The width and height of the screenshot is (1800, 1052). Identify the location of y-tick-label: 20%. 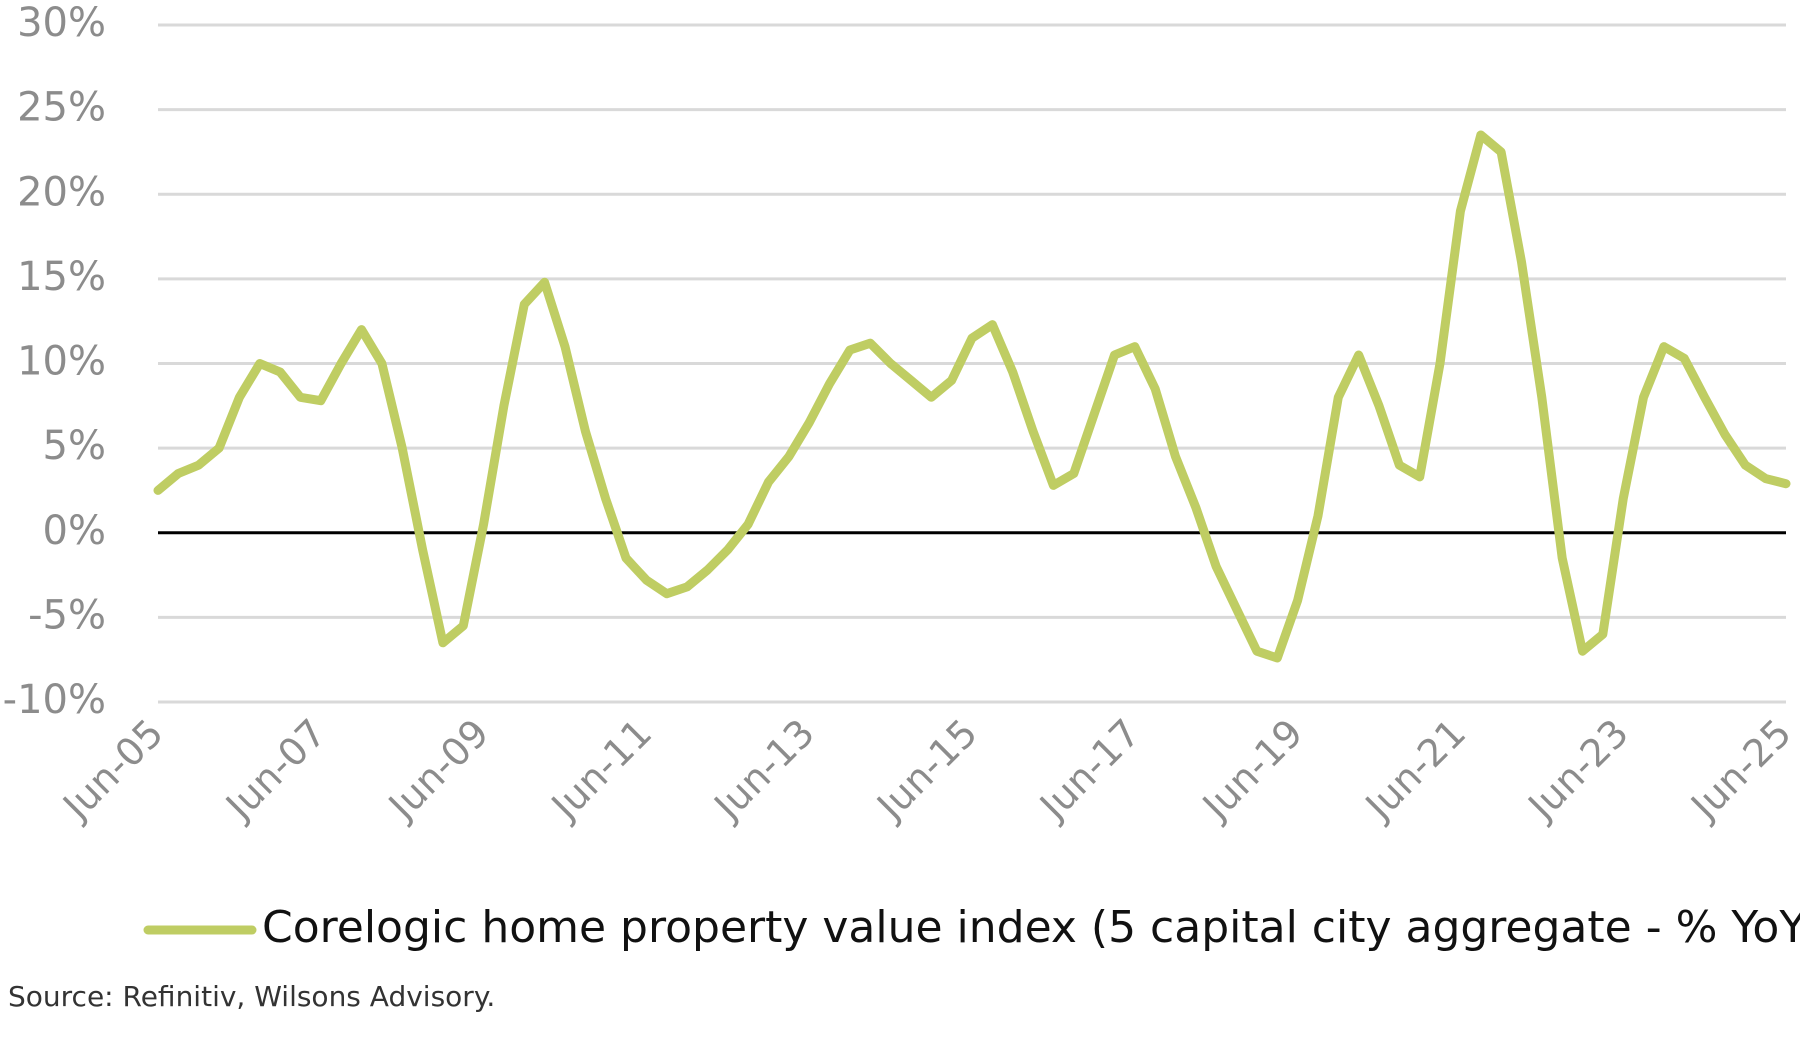
(61, 192).